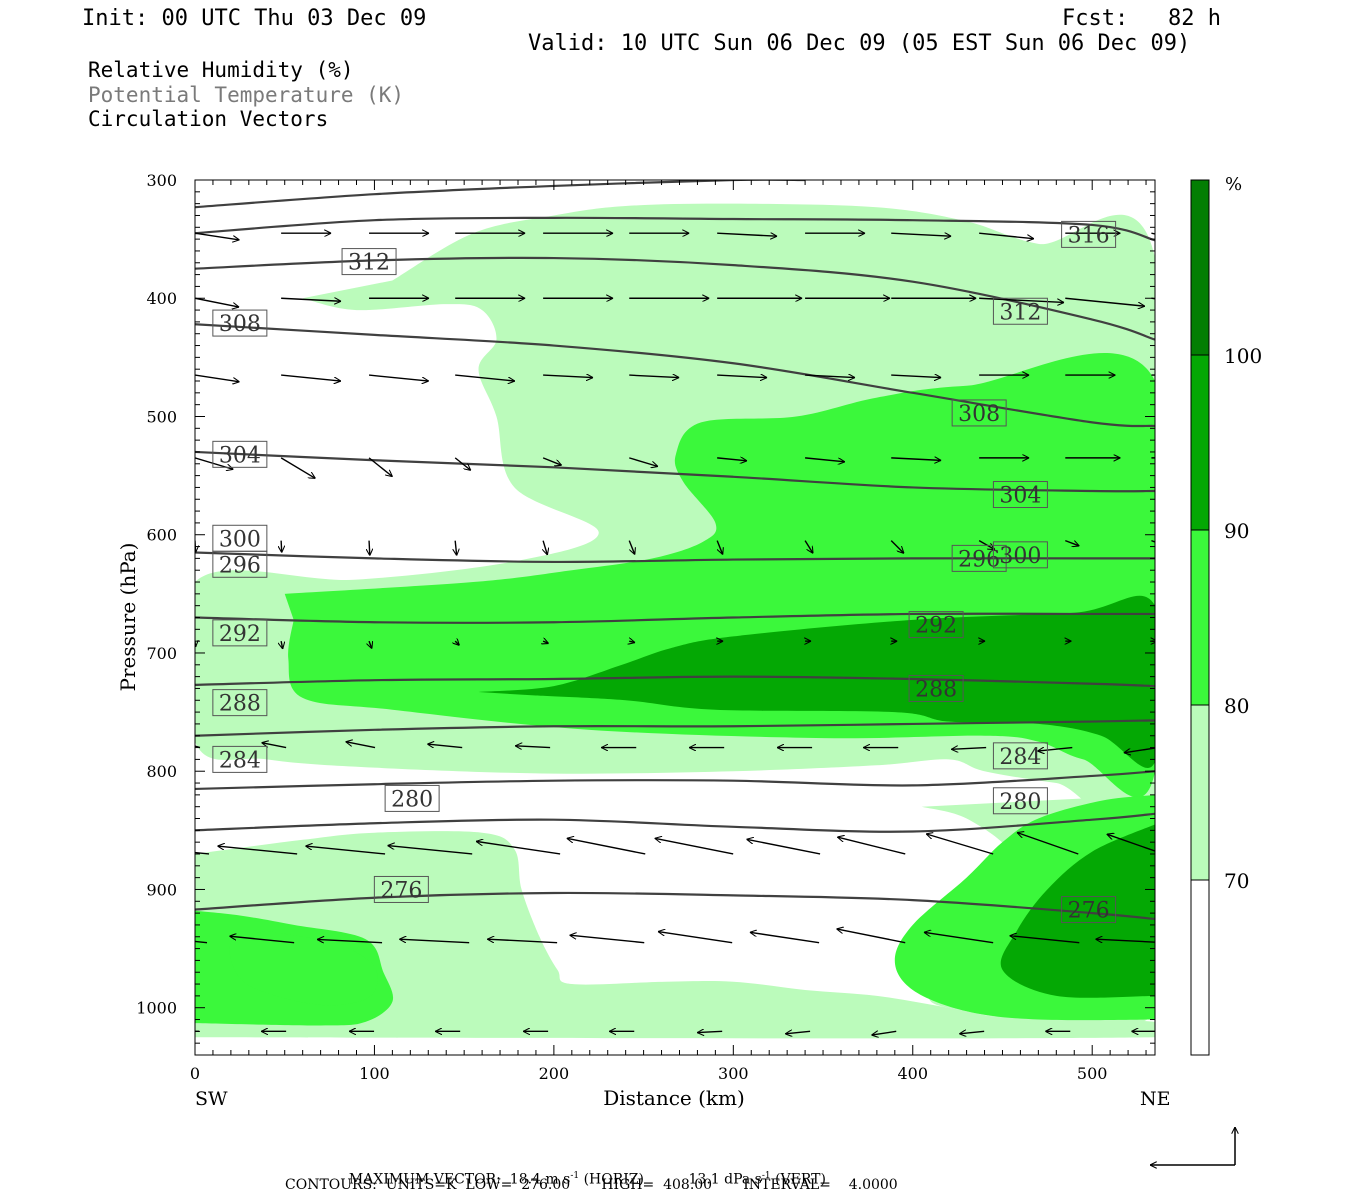  Describe the element at coordinates (208, 119) in the screenshot. I see `field-vector-label: Circulation Vectors` at that location.